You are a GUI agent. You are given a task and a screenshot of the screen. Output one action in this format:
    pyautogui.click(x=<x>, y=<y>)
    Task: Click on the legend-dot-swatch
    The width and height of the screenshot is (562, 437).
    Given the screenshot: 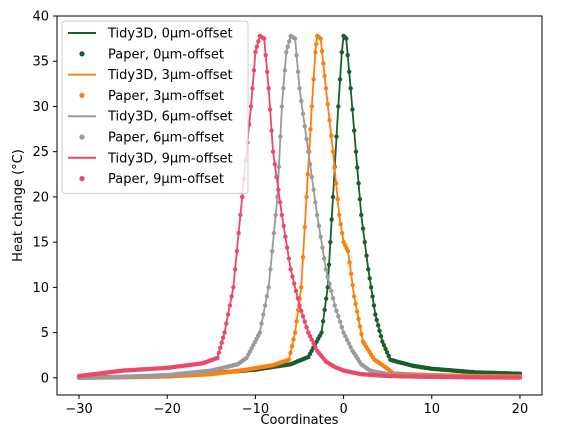 What is the action you would take?
    pyautogui.click(x=82, y=54)
    